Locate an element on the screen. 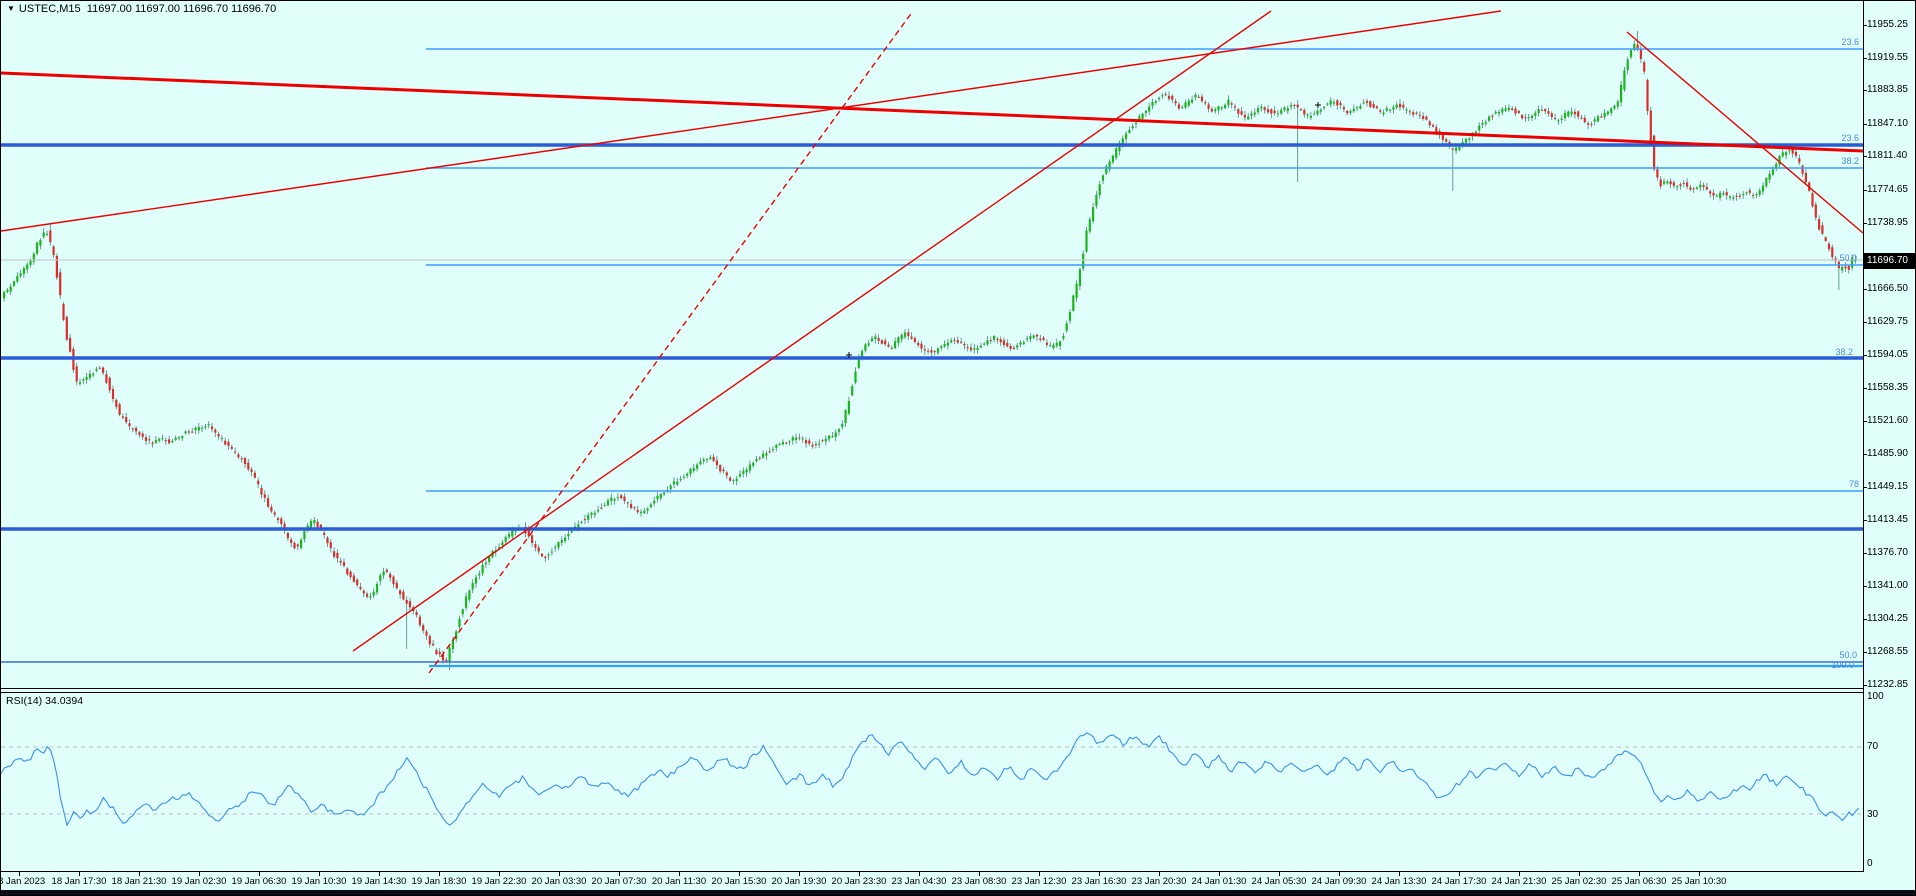  time-tick-label: 20 Jan 11:30 is located at coordinates (679, 881).